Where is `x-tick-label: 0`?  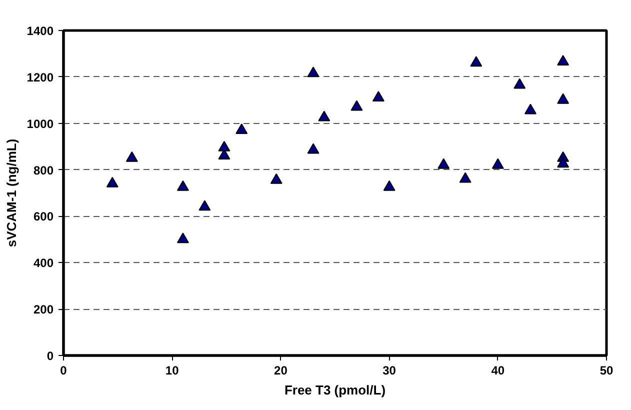
x-tick-label: 0 is located at coordinates (64, 371).